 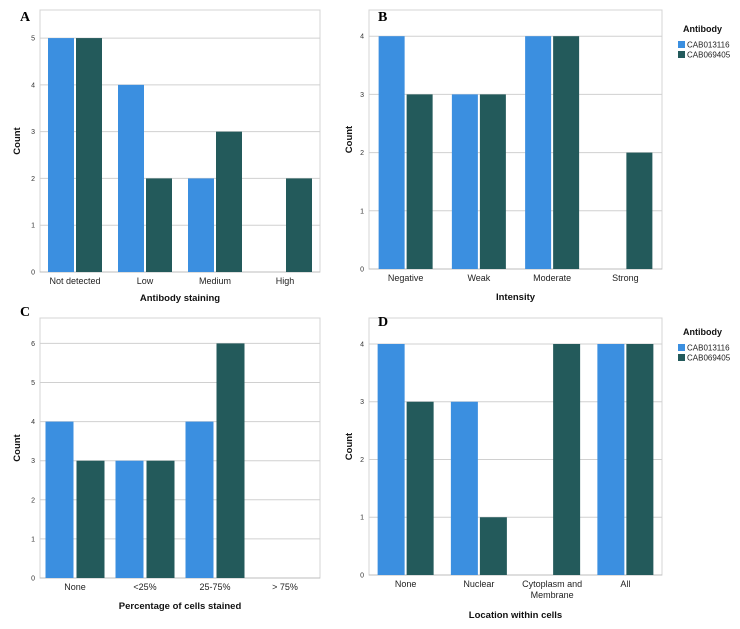 What do you see at coordinates (552, 278) in the screenshot?
I see `x-tick-label: Moderate` at bounding box center [552, 278].